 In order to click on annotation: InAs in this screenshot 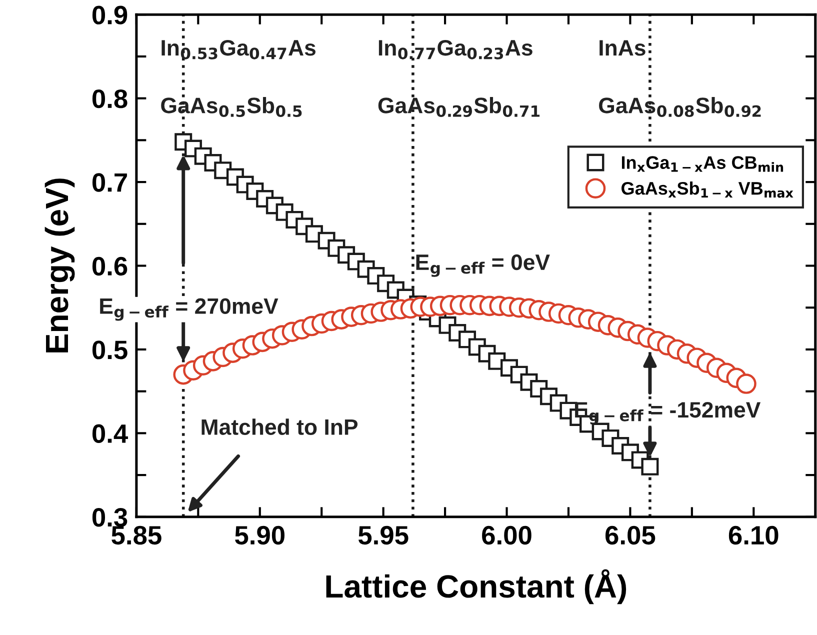, I will do `click(623, 48)`.